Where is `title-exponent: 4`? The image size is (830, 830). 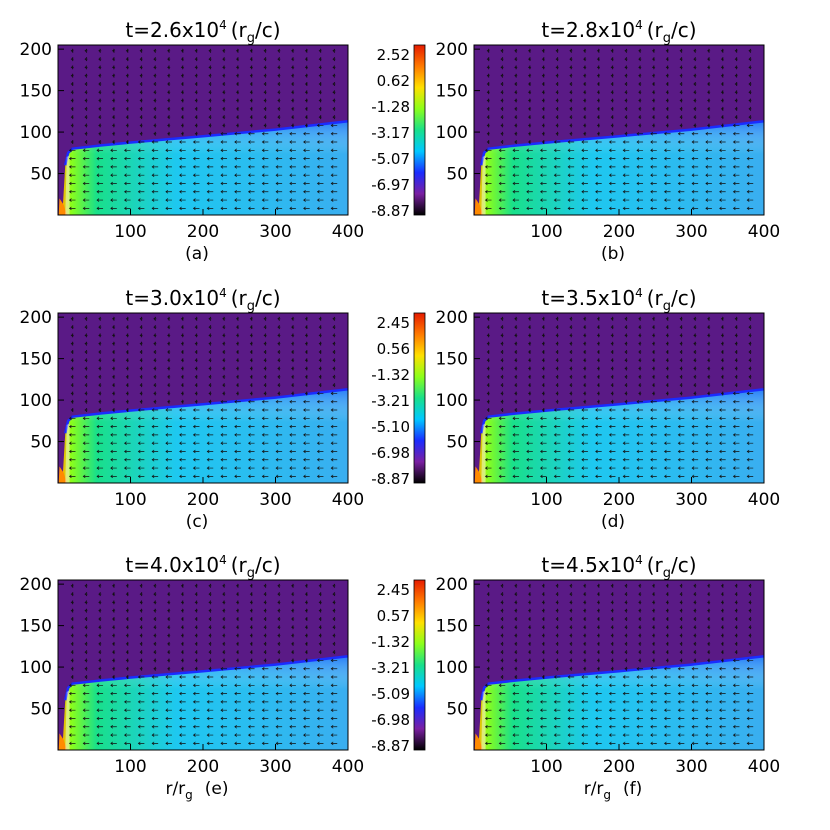
title-exponent: 4 is located at coordinates (223, 560).